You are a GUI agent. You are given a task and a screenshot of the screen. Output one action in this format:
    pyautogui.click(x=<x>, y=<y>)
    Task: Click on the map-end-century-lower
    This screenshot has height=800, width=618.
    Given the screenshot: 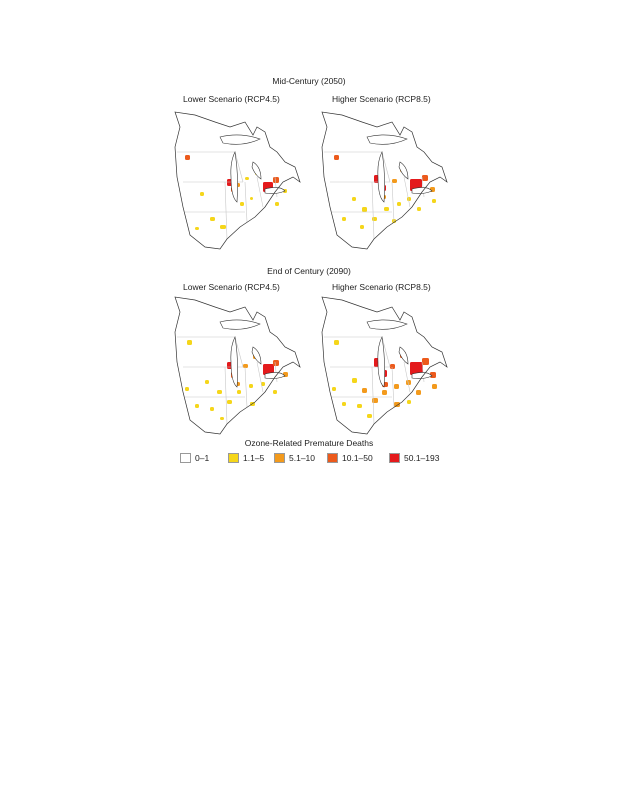 What is the action you would take?
    pyautogui.click(x=235, y=367)
    